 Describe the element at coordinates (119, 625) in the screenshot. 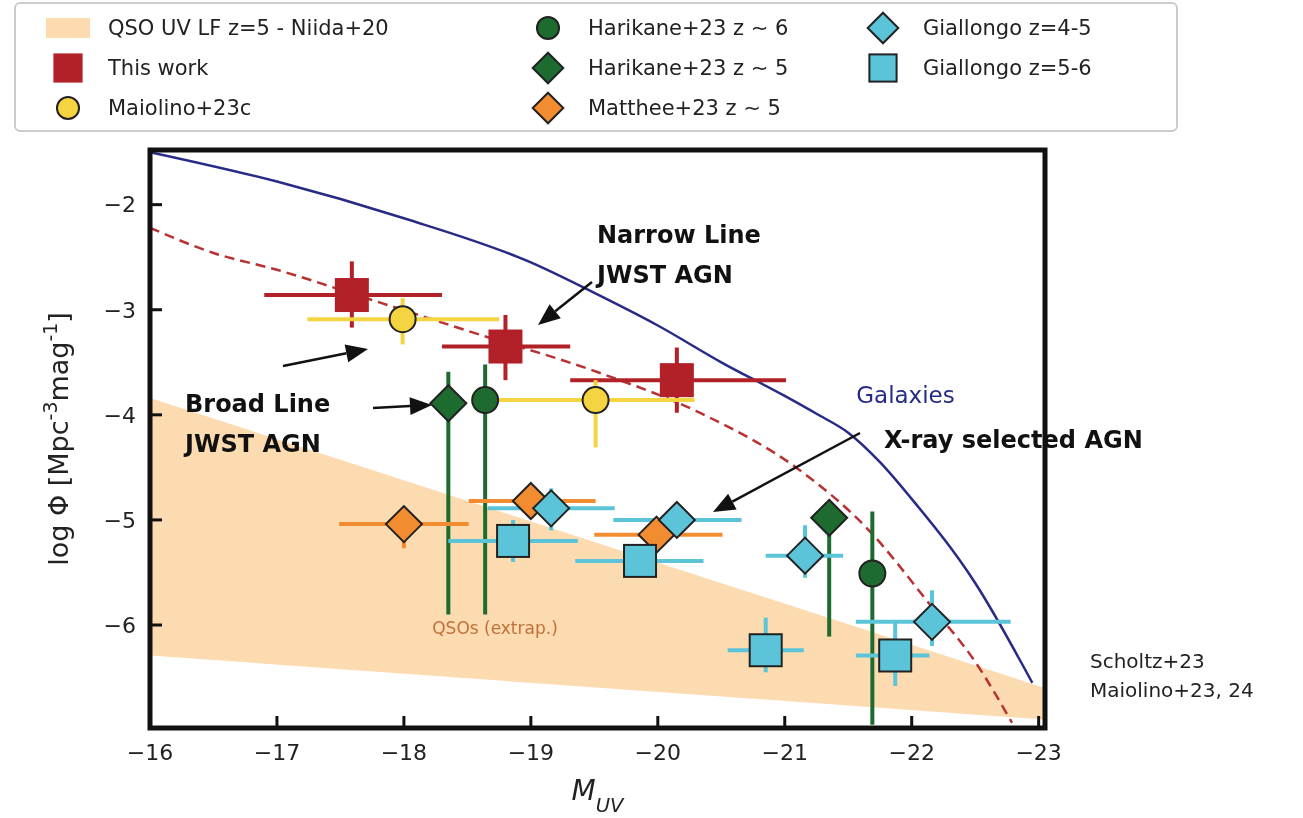

I see `y-tick-label: −6` at that location.